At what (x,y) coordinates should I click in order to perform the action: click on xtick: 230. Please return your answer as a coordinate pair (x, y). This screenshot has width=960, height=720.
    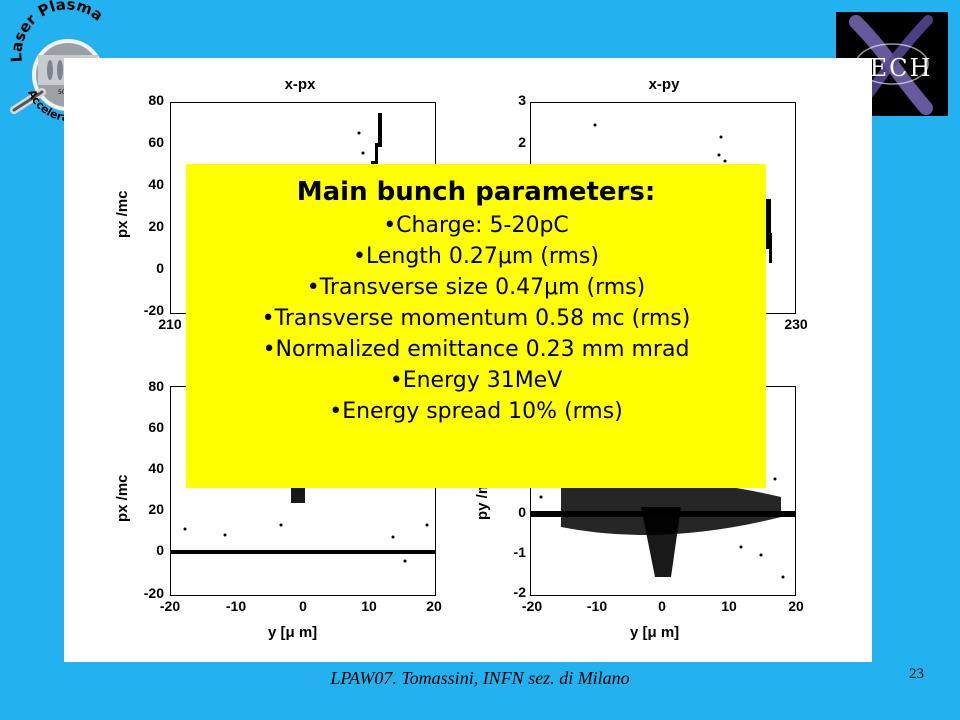
    Looking at the image, I should click on (796, 324).